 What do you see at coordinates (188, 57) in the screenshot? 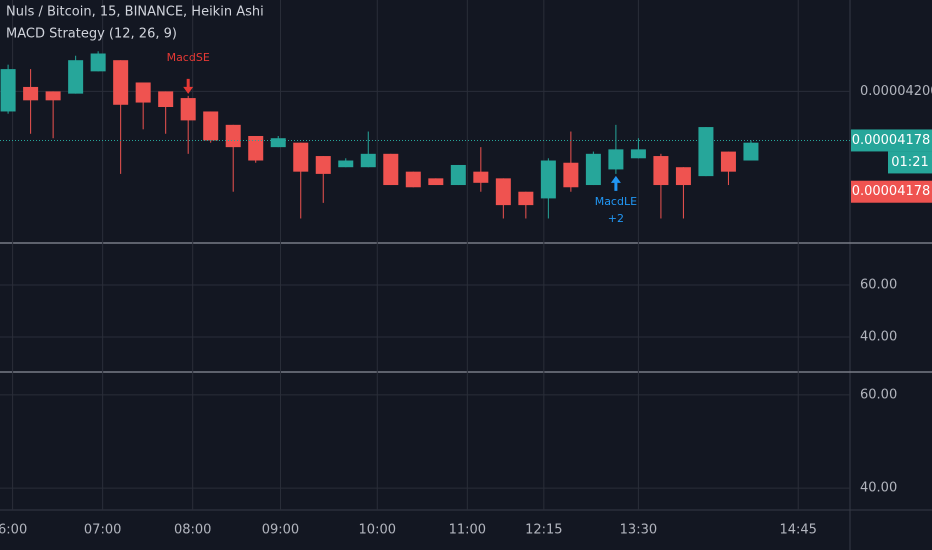
I see `signal-label: MacdSE` at bounding box center [188, 57].